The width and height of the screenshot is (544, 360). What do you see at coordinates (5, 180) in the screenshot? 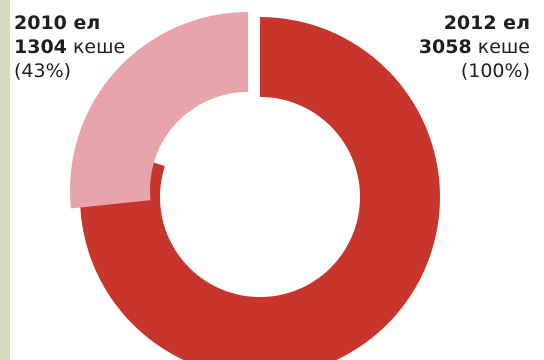
I see `side-accent-strip` at bounding box center [5, 180].